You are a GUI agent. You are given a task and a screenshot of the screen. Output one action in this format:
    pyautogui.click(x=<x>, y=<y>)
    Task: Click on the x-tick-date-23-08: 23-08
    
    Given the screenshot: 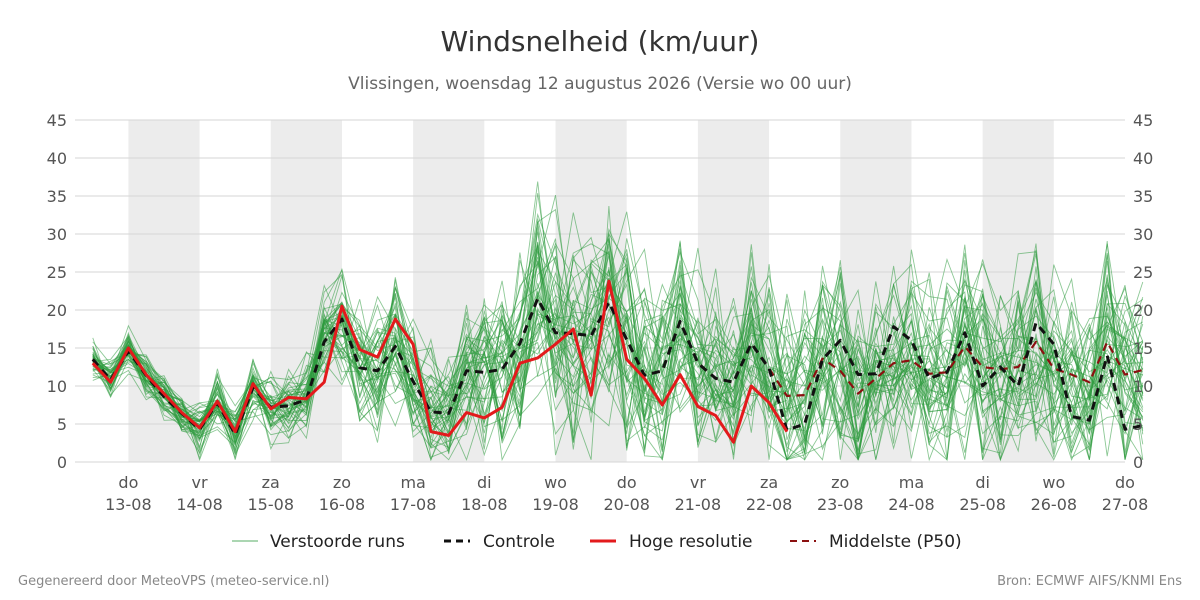 What is the action you would take?
    pyautogui.click(x=840, y=504)
    